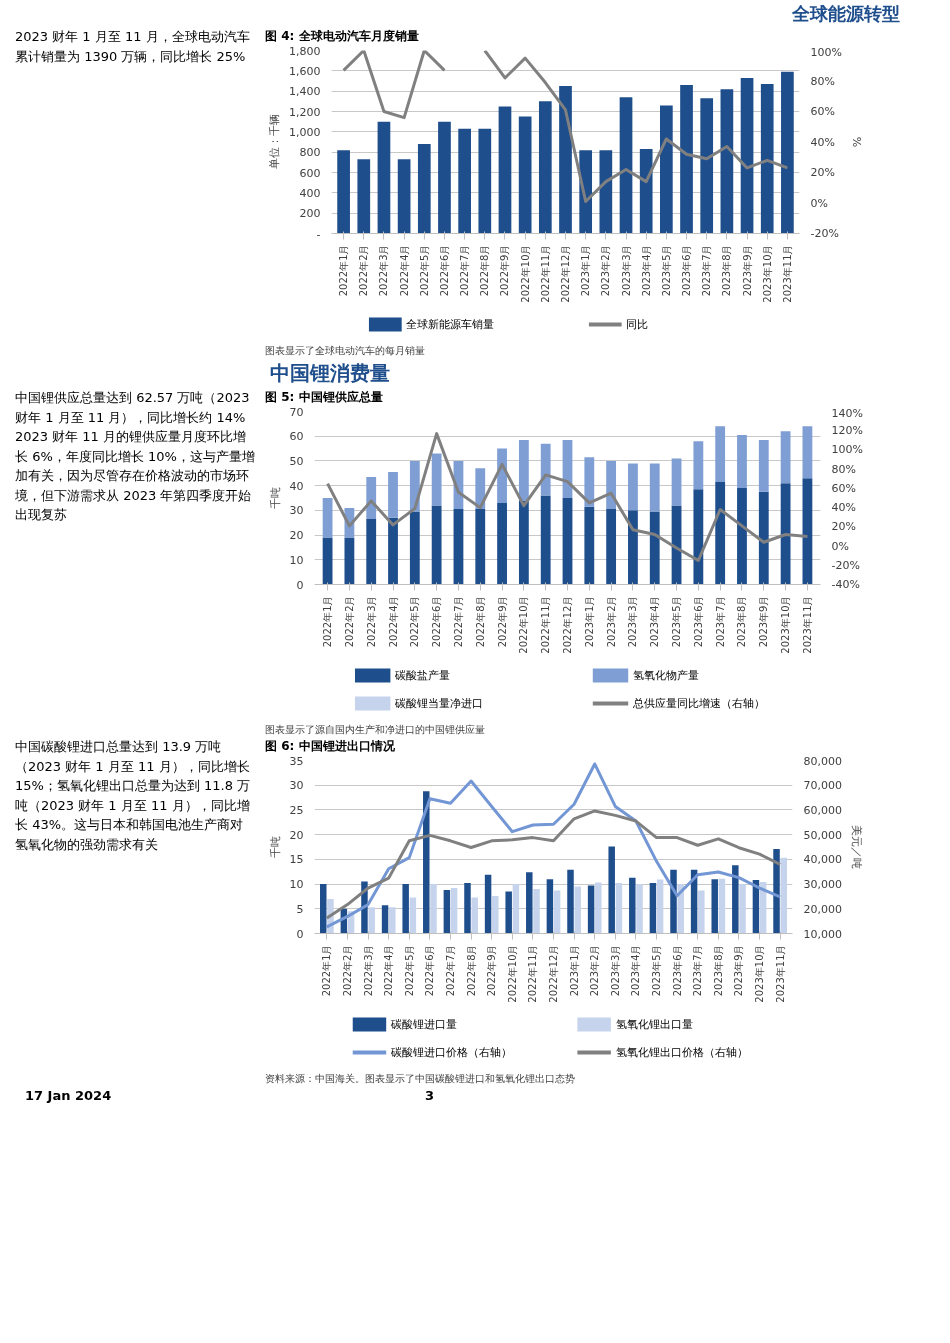 The height and width of the screenshot is (1343, 950). Describe the element at coordinates (826, 52) in the screenshot. I see `y2-tick-label: 100%` at that location.